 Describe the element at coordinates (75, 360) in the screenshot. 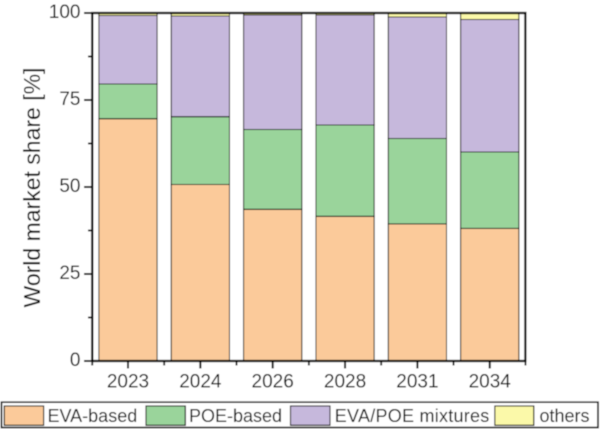

I see `svg-text: 0` at that location.